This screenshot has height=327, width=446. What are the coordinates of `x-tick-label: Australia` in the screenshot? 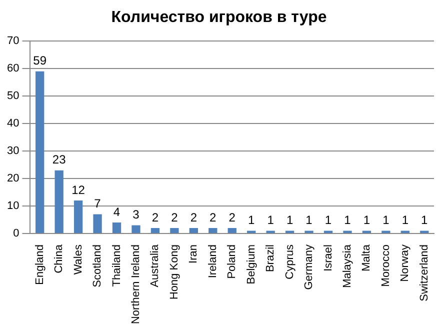 It's located at (155, 266).